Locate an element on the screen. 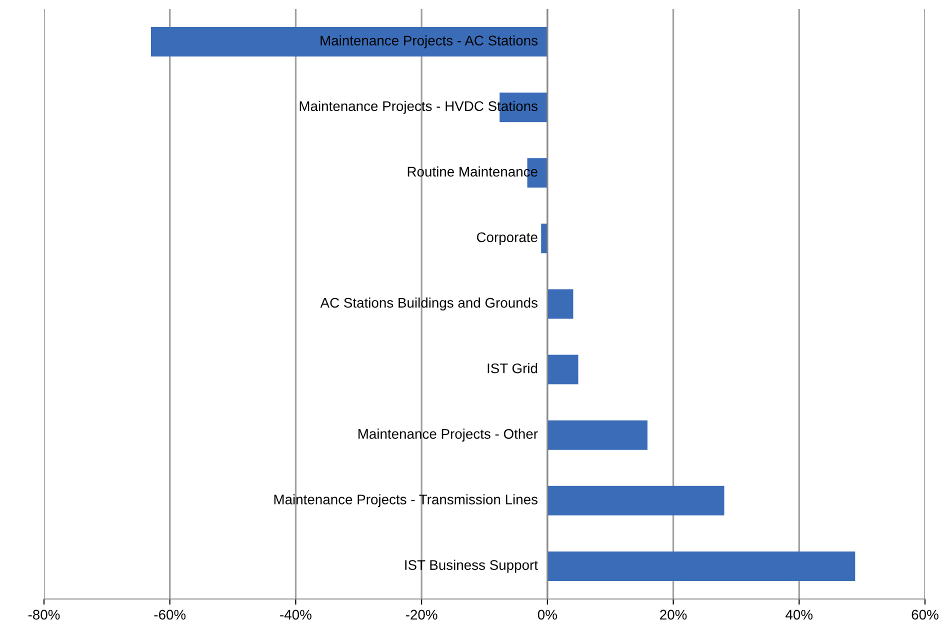  y-tick-label: IST Business Support is located at coordinates (471, 566).